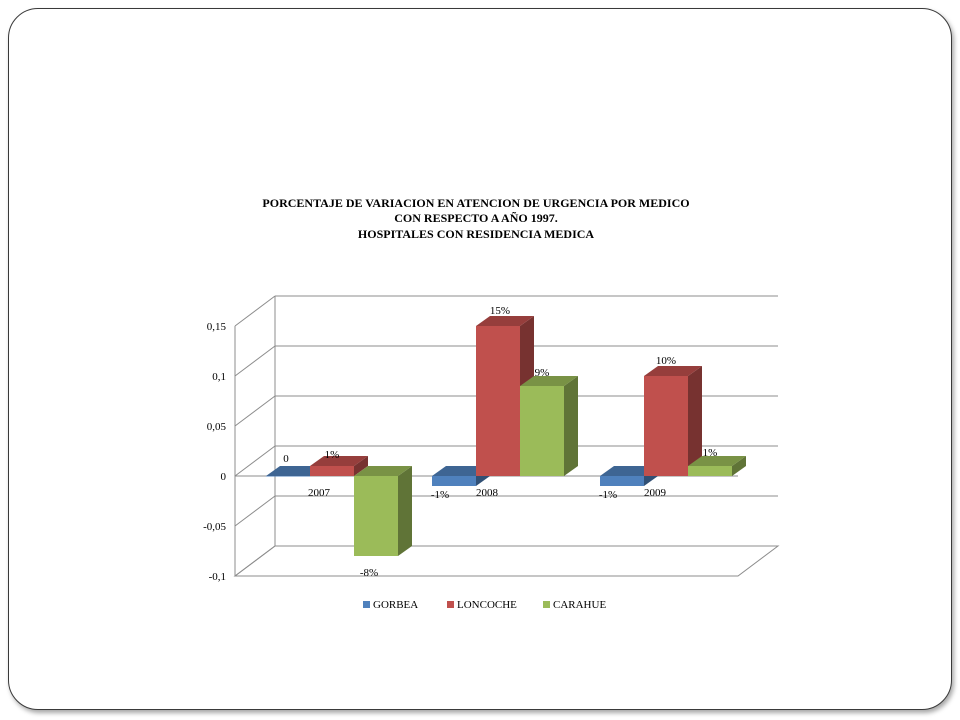 The height and width of the screenshot is (720, 960). I want to click on chart-title-line: CON RESPECTO A AÑO 1997., so click(475, 218).